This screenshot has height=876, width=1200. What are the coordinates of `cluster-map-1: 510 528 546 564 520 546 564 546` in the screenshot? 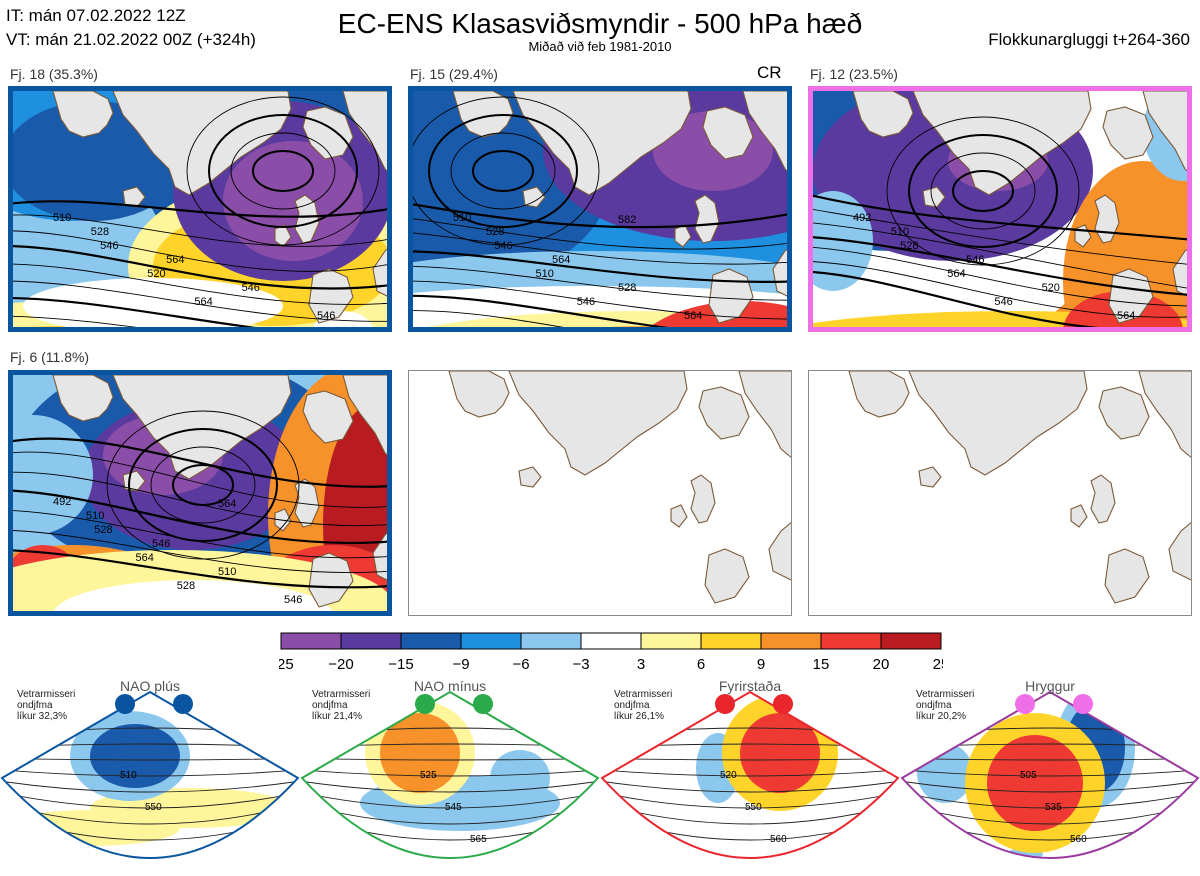 It's located at (200, 209).